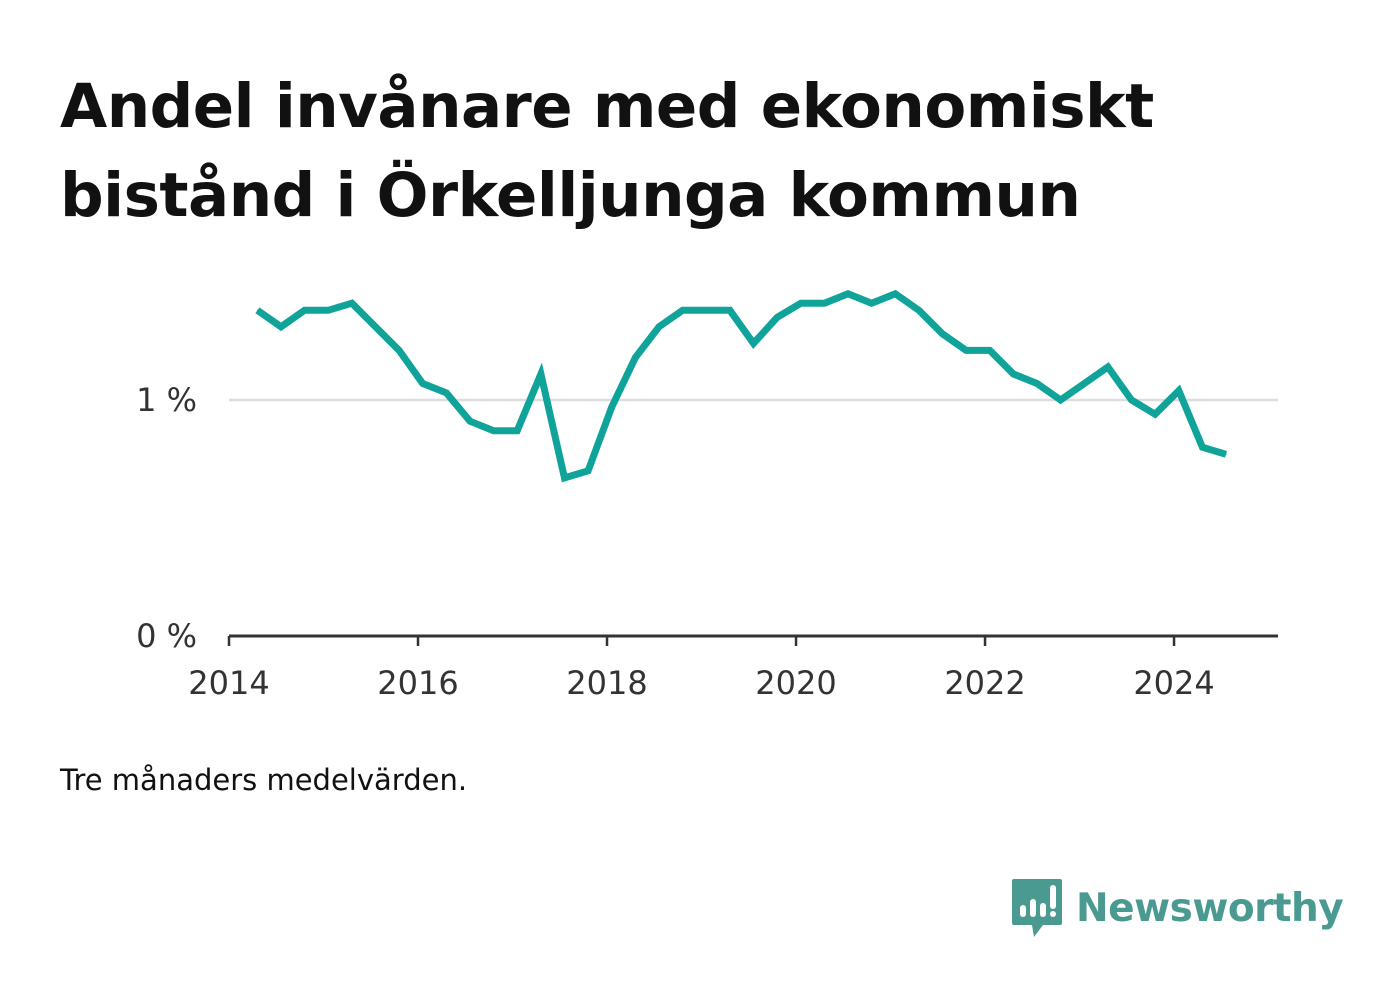 The width and height of the screenshot is (1382, 999). What do you see at coordinates (984, 683) in the screenshot?
I see `x-tick-label: 2022` at bounding box center [984, 683].